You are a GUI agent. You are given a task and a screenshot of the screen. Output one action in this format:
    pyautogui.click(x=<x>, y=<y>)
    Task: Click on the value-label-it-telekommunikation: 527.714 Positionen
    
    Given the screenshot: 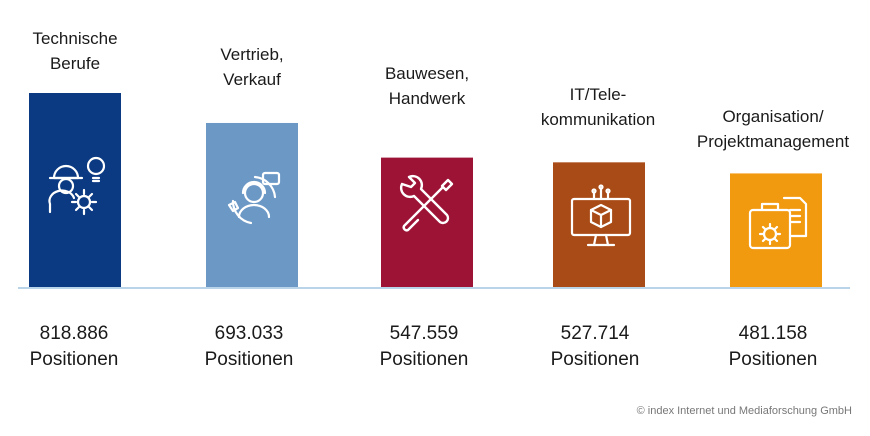 What is the action you would take?
    pyautogui.click(x=595, y=346)
    